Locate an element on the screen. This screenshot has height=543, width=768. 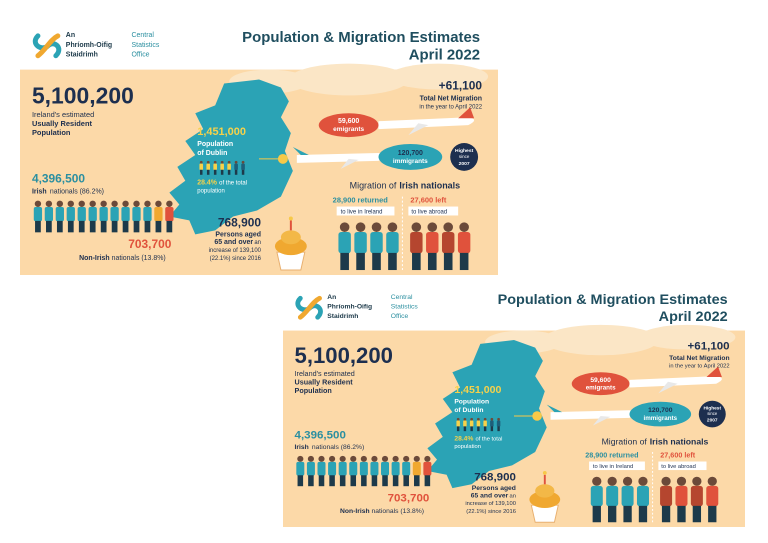
older-note: increase of 139,100 is located at coordinates (235, 251).